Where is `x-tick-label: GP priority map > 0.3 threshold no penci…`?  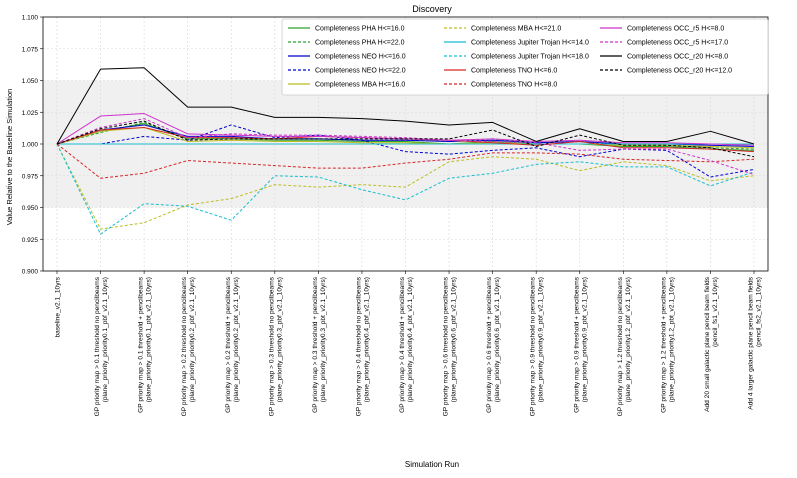 x-tick-label: GP priority map > 0.3 threshold no penci… is located at coordinates (275, 346).